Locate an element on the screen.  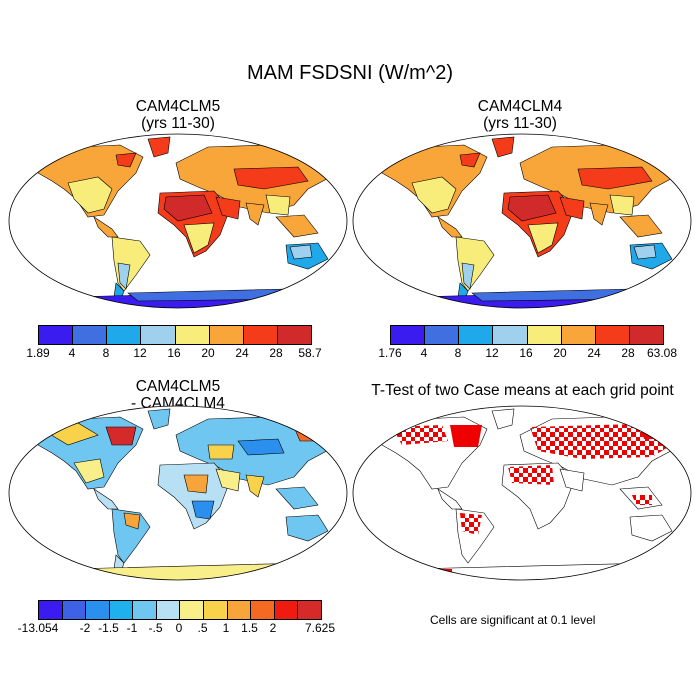
colorbar-tick-label: -1.5 is located at coordinates (108, 628).